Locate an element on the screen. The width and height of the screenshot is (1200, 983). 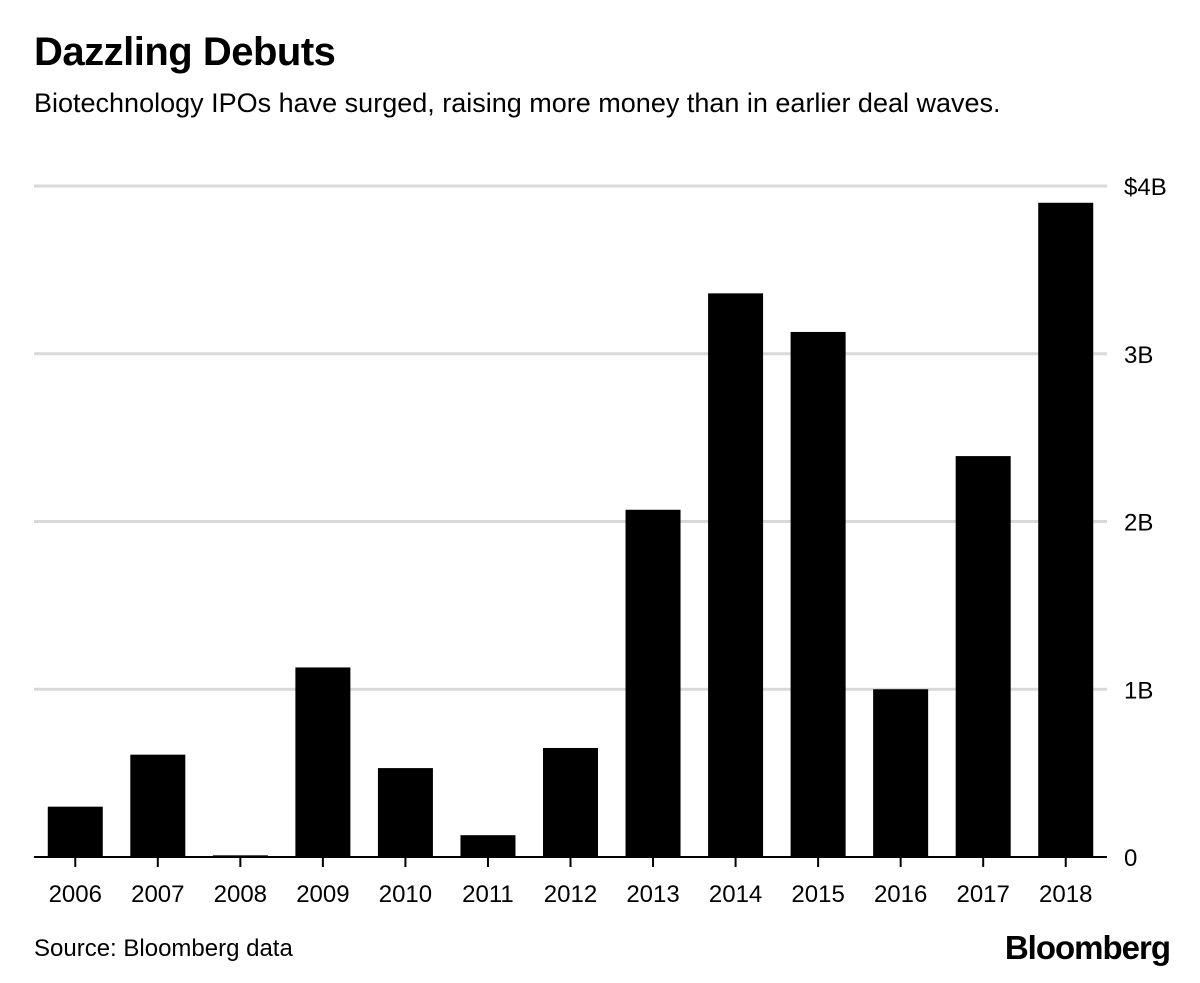
bar-2006 is located at coordinates (75, 831).